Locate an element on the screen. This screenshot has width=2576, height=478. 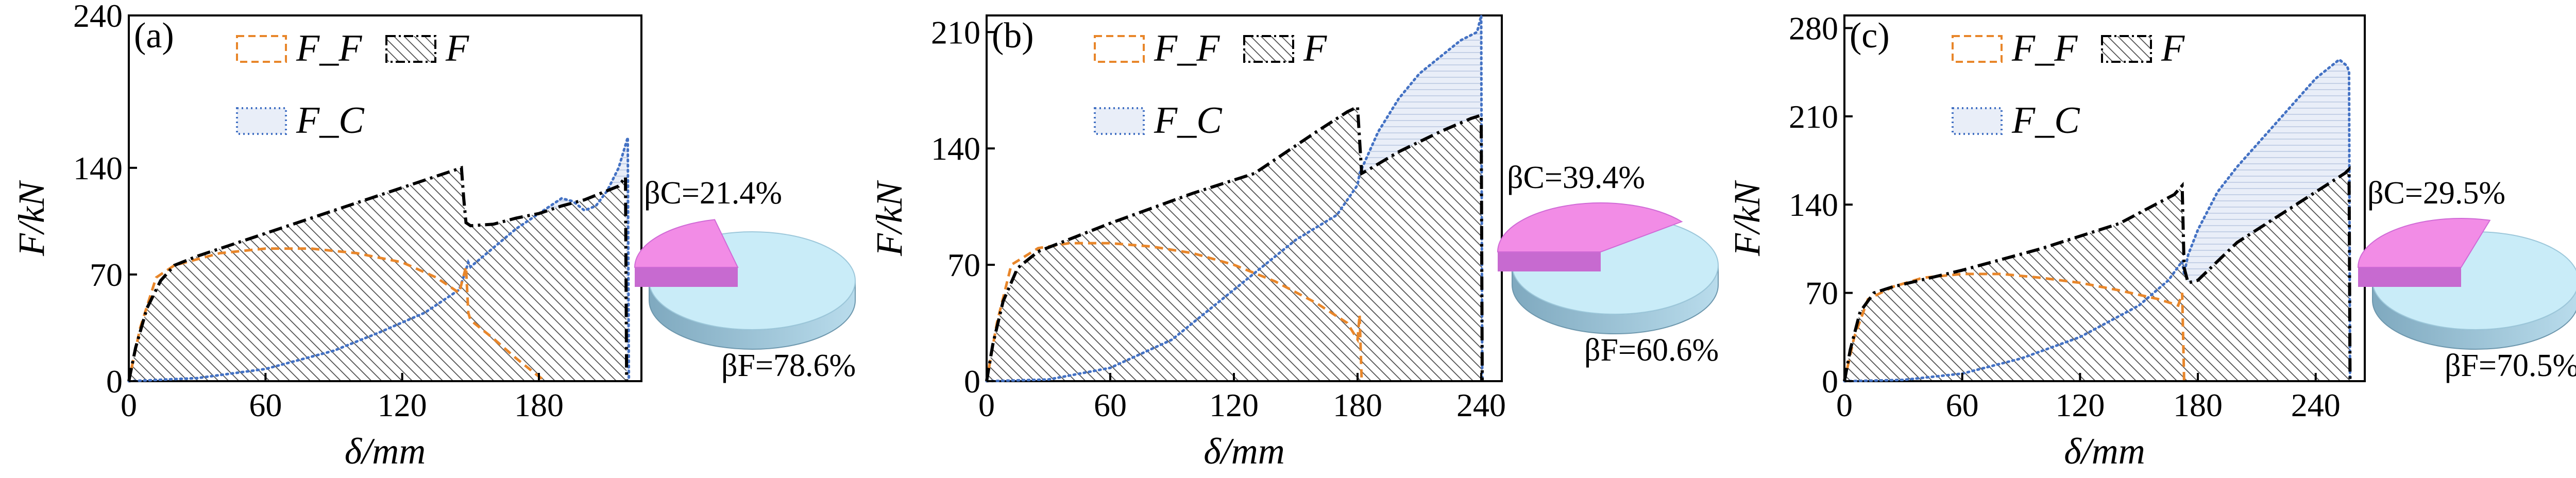
pie-label-beta-c: βC=21.4% is located at coordinates (713, 193).